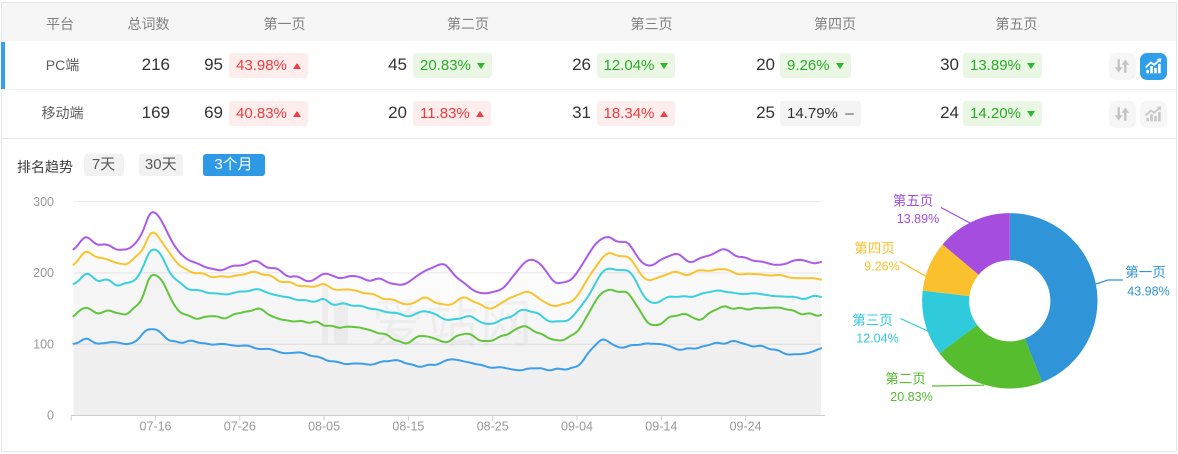 The width and height of the screenshot is (1178, 454). What do you see at coordinates (156, 427) in the screenshot?
I see `svg-text: 07-16` at bounding box center [156, 427].